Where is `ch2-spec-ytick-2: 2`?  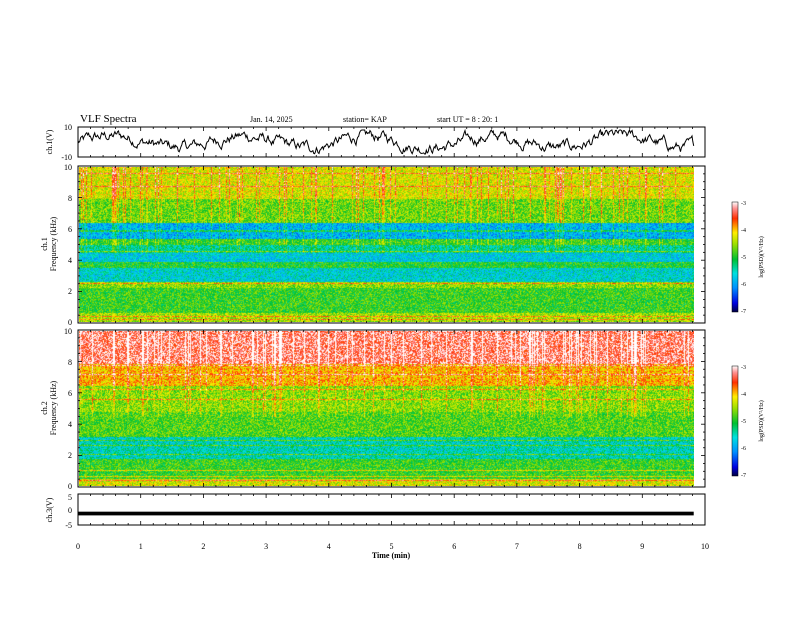
ch2-spec-ytick-2: 2 is located at coordinates (70, 455).